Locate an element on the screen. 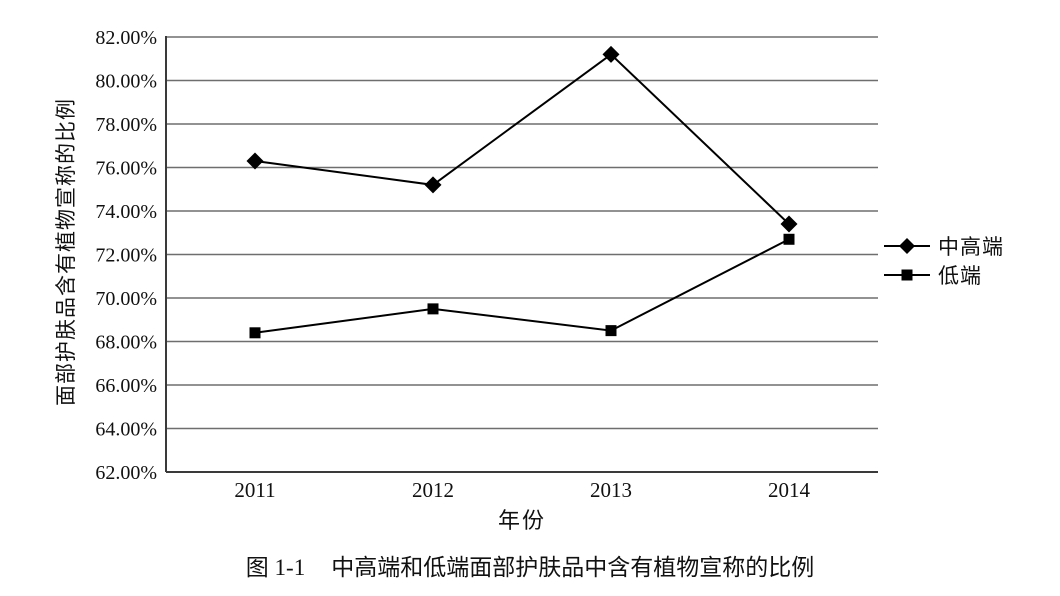 Image resolution: width=1060 pixels, height=596 pixels. x-tick-label: 2011 is located at coordinates (254, 490).